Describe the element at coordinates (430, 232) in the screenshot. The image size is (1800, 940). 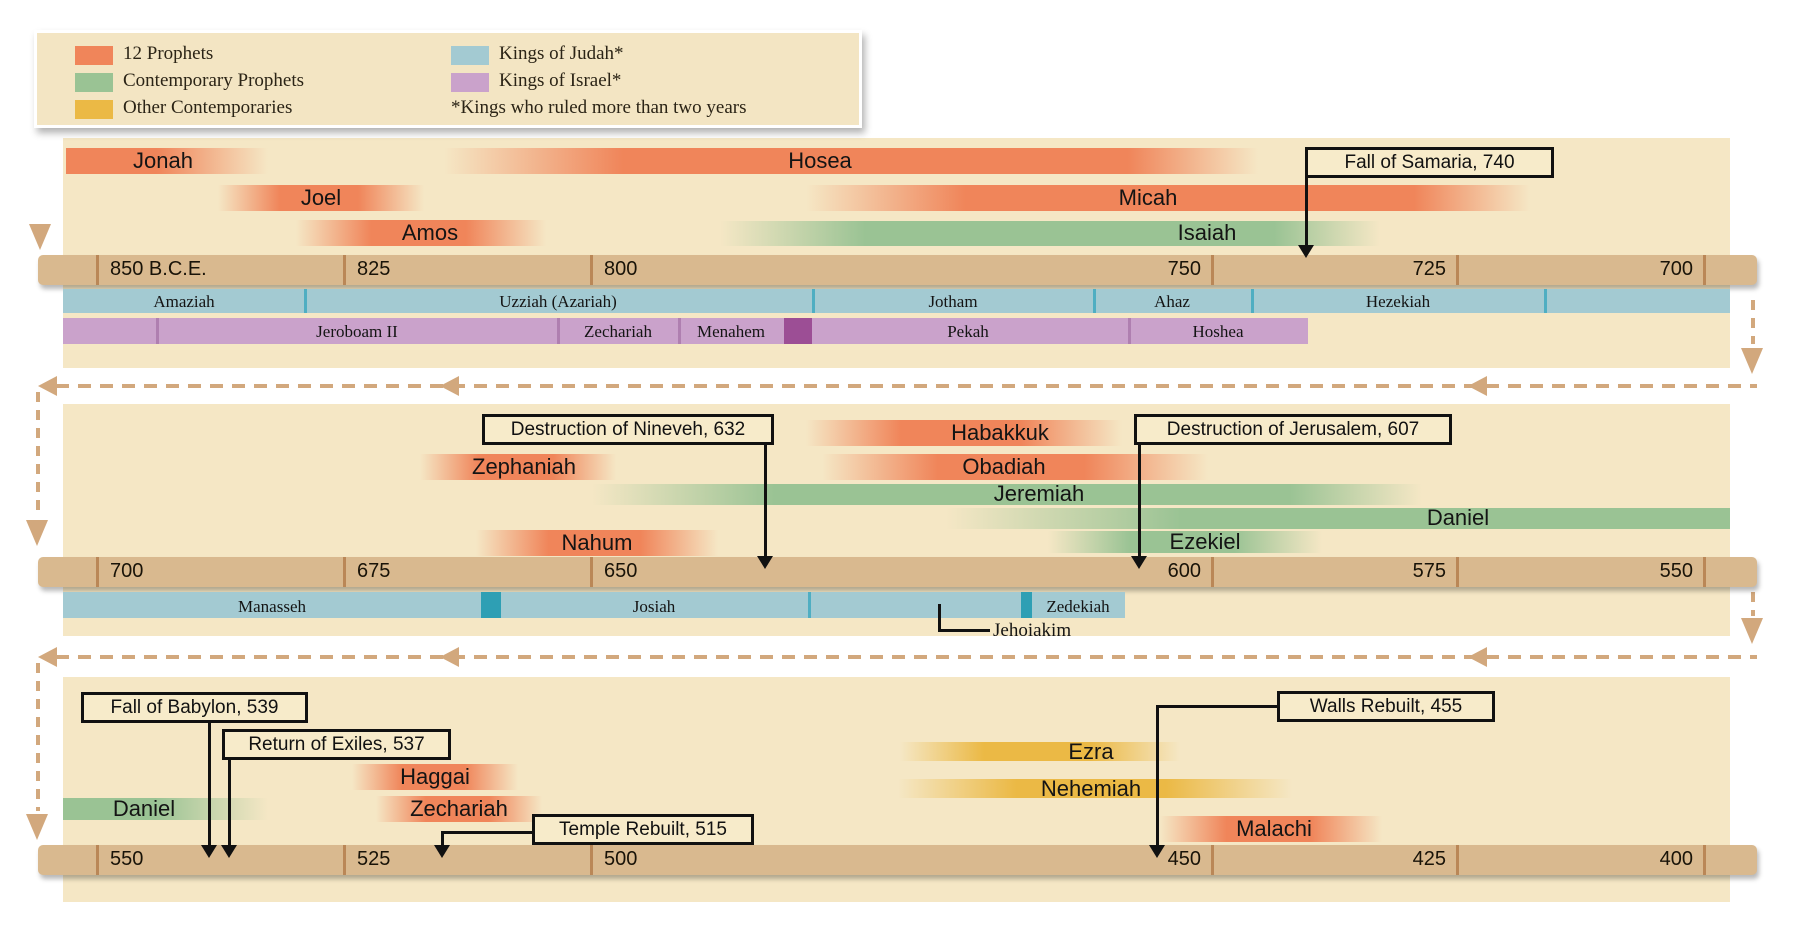
I see `bar-label-amos: Amos` at that location.